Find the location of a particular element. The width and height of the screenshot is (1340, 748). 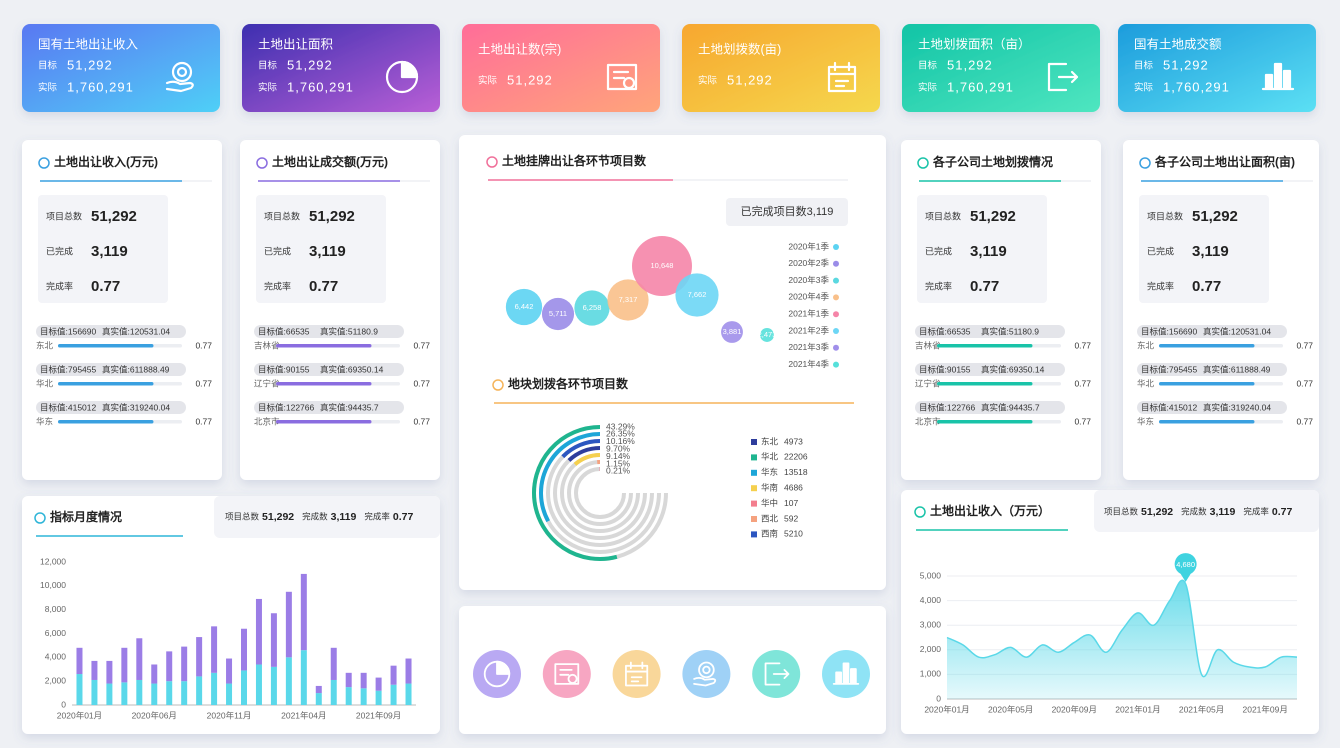

region-actual: 真实值:611888.49 is located at coordinates (1237, 369).